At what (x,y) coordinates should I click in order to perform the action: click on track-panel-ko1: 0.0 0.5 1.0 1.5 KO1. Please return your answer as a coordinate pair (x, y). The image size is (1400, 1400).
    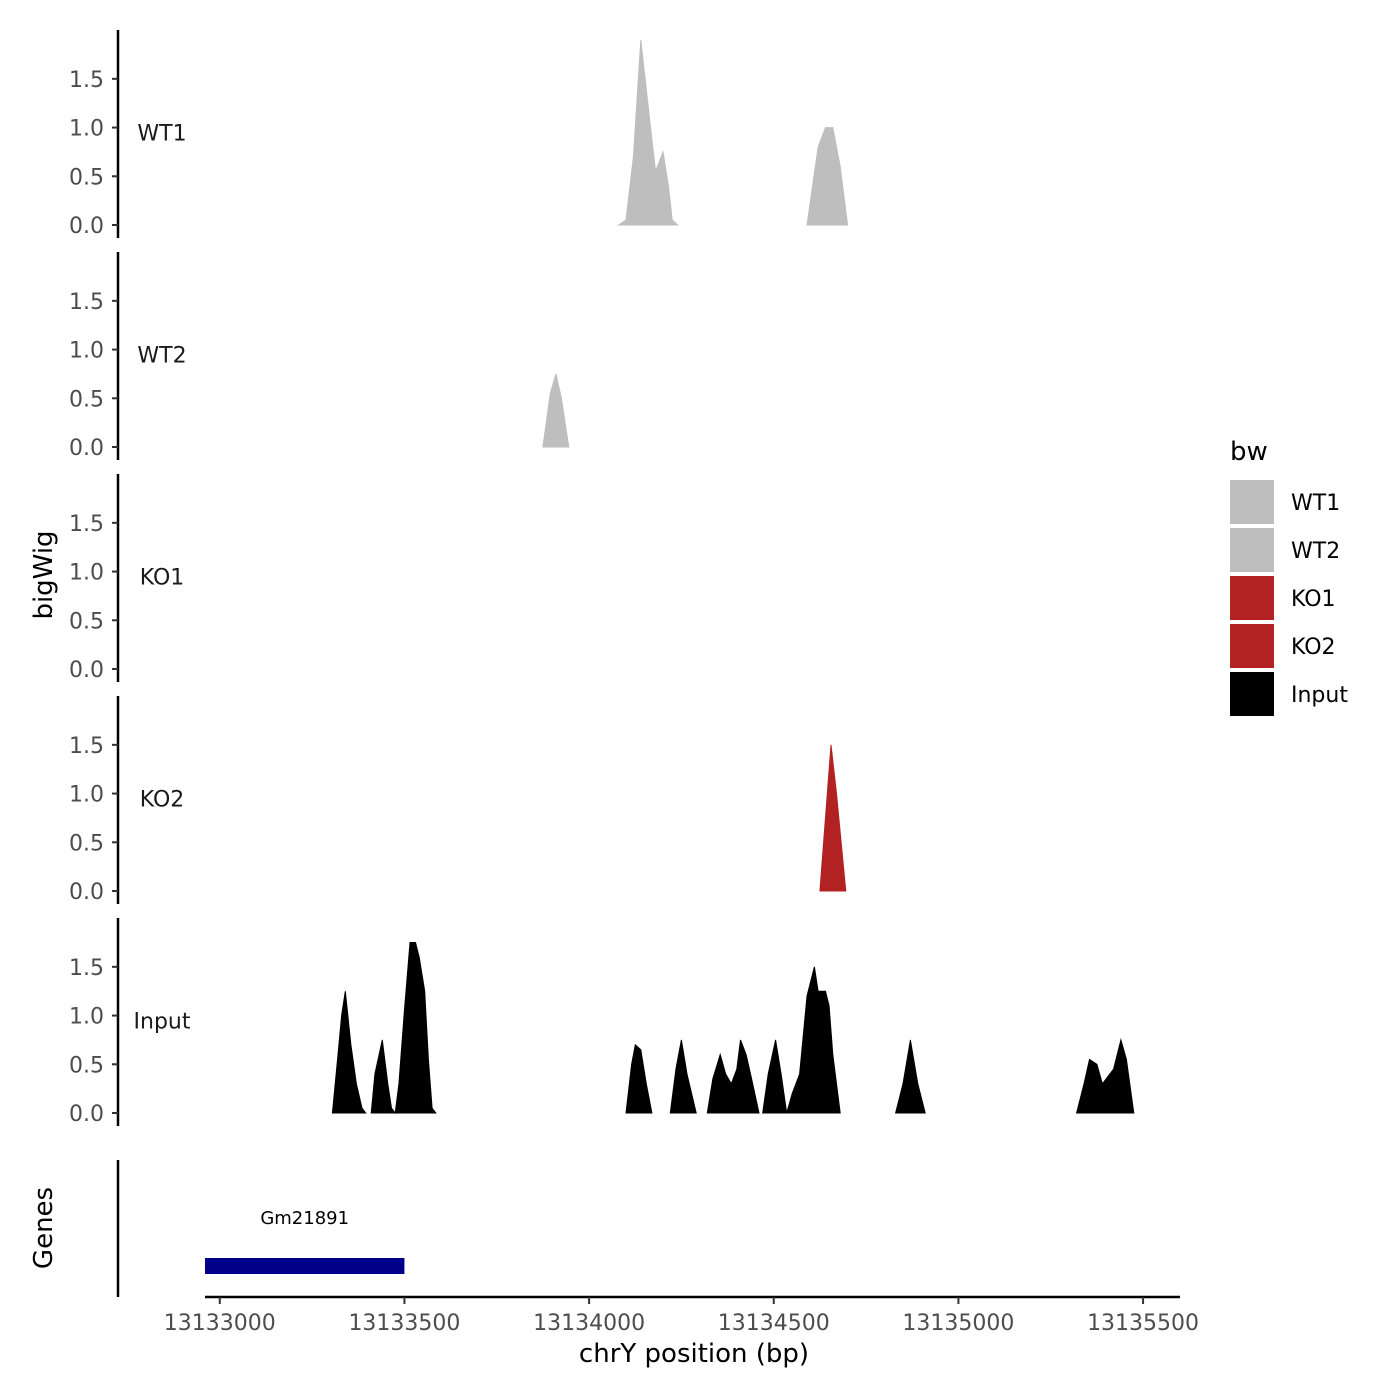
    Looking at the image, I should click on (126, 578).